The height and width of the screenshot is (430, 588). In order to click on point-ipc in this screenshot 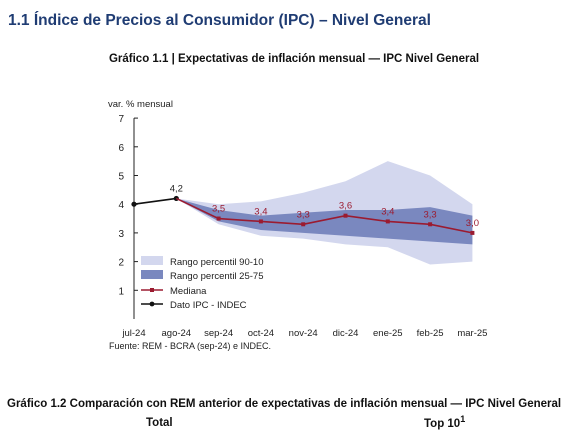, I will do `click(134, 204)`.